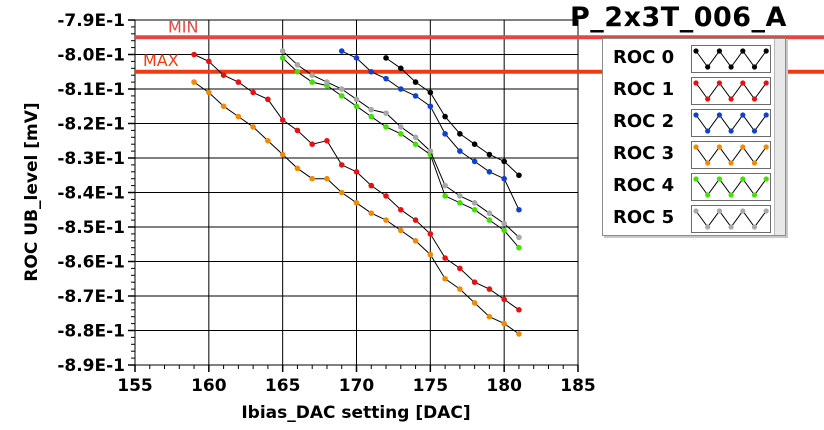  I want to click on legend-item: ROC 2, so click(694, 122).